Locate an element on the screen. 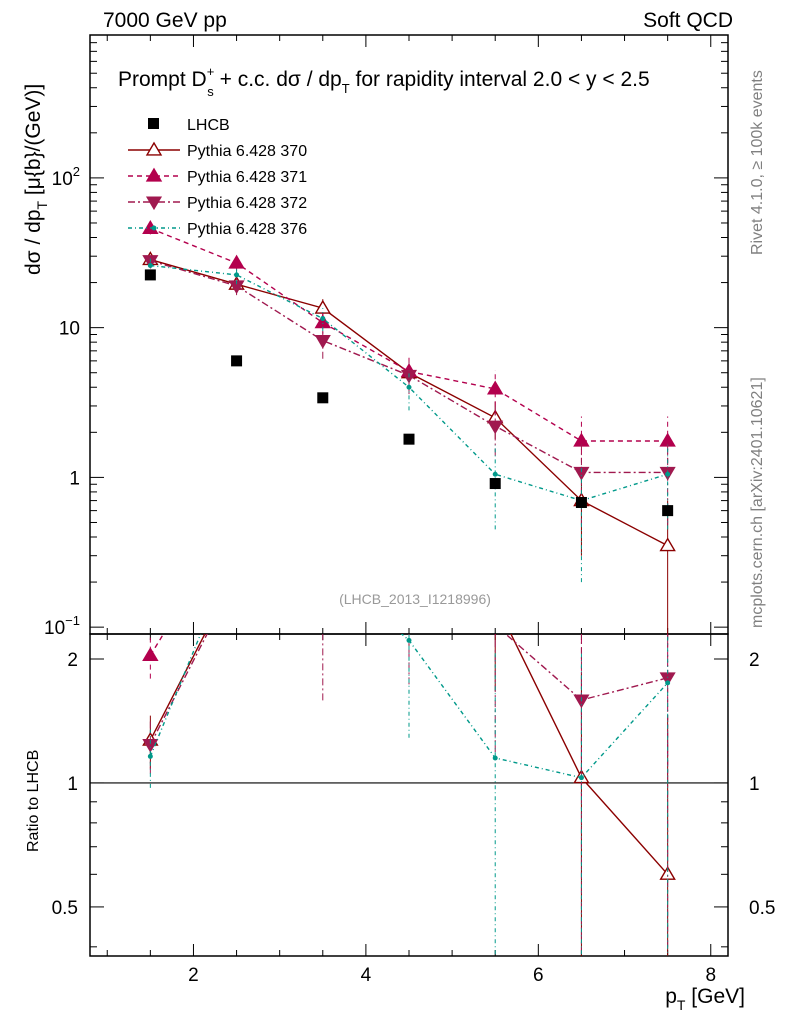 The image size is (786, 1024). legend-entry-data: LHCB is located at coordinates (189, 125).